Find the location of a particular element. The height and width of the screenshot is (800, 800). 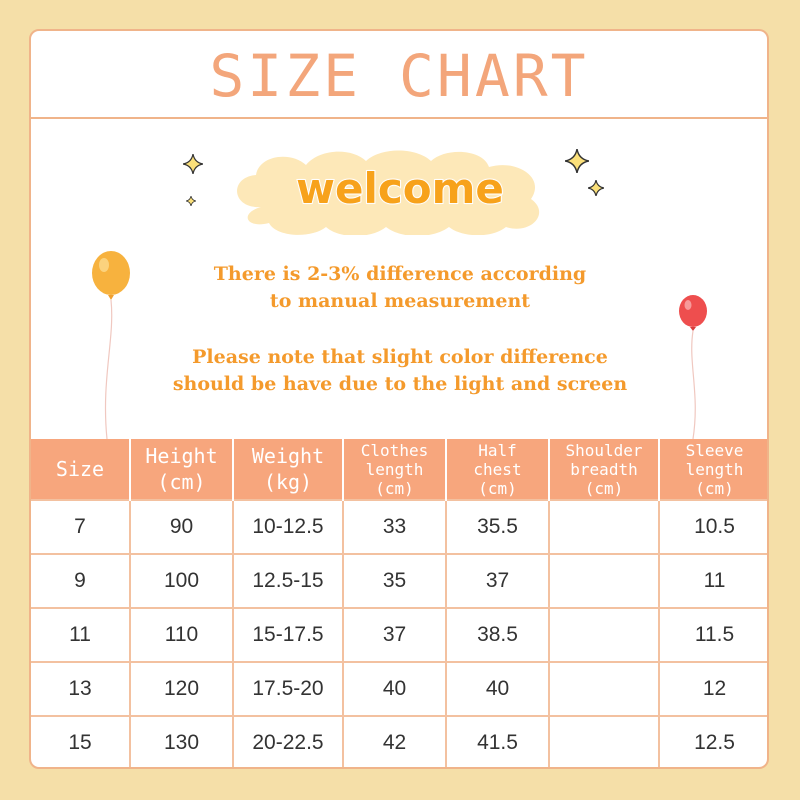

table-cell: 90 is located at coordinates (181, 526).